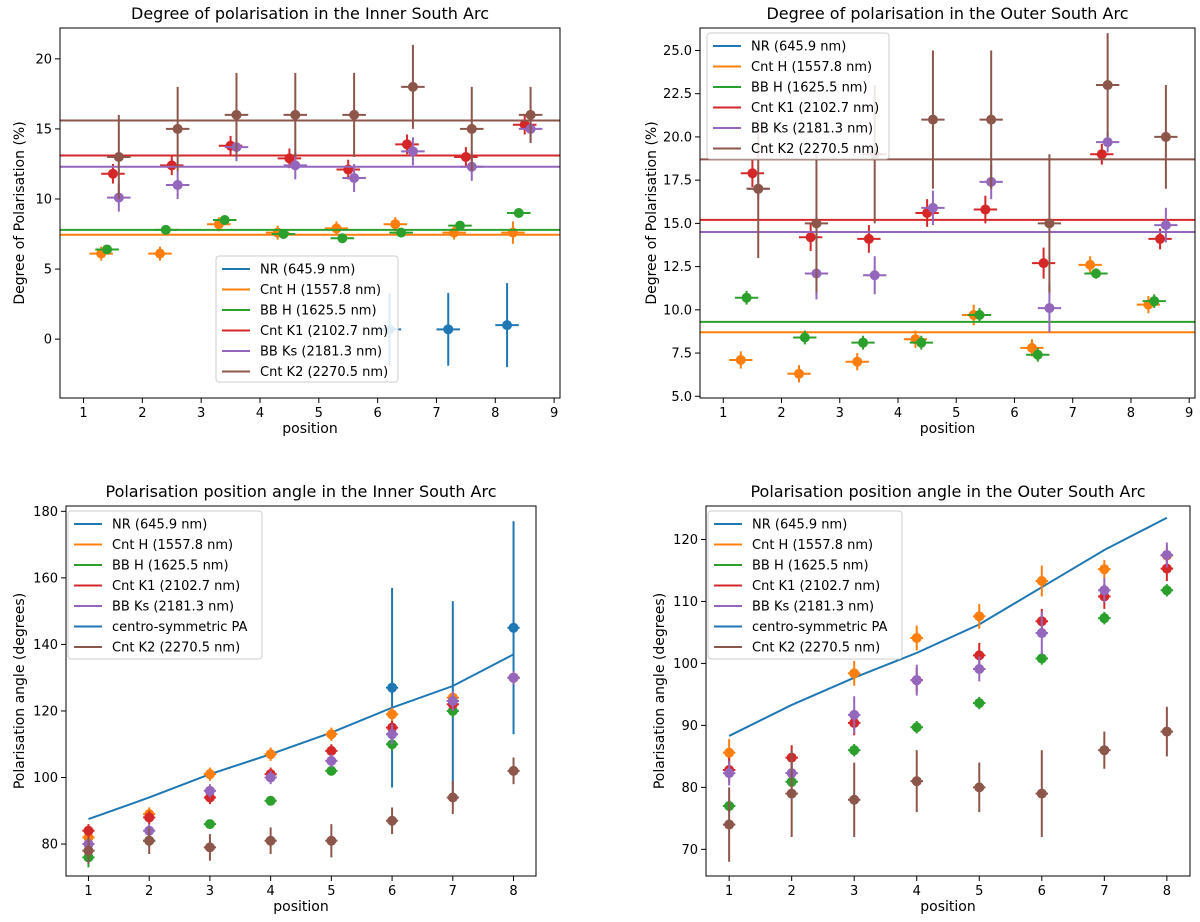 This screenshot has height=922, width=1200. What do you see at coordinates (677, 94) in the screenshot?
I see `y-tick-label: 22.5` at bounding box center [677, 94].